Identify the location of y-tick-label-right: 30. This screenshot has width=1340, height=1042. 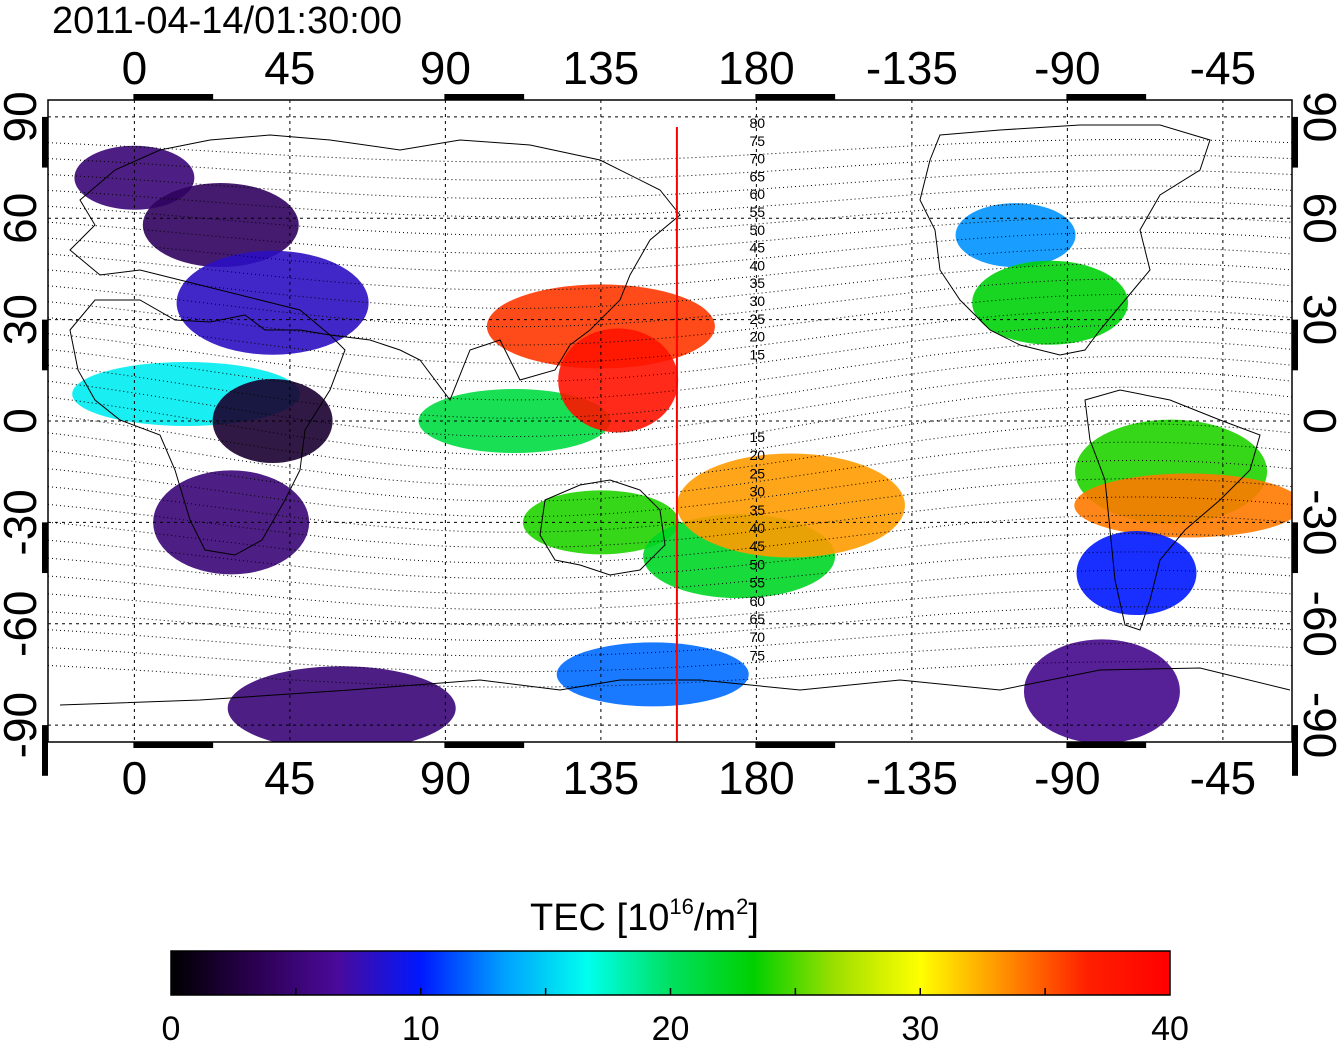
(1317, 319).